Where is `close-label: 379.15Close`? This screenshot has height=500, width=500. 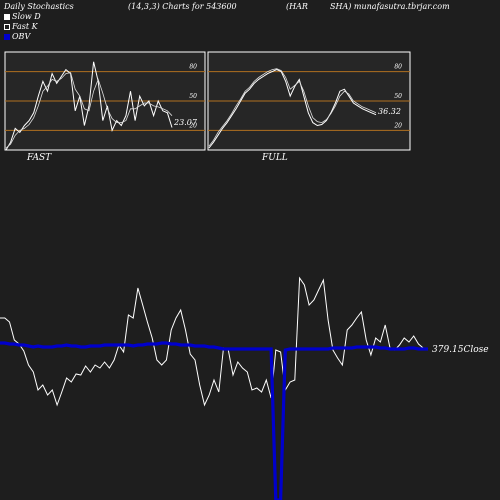 close-label: 379.15Close is located at coordinates (460, 350).